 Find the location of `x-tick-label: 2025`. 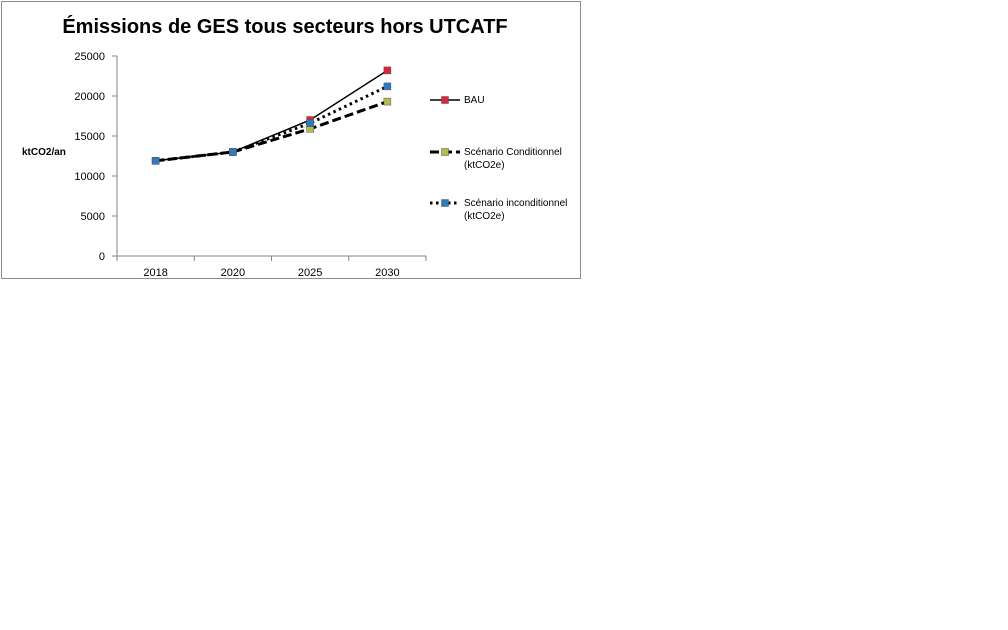

x-tick-label: 2025 is located at coordinates (310, 272).